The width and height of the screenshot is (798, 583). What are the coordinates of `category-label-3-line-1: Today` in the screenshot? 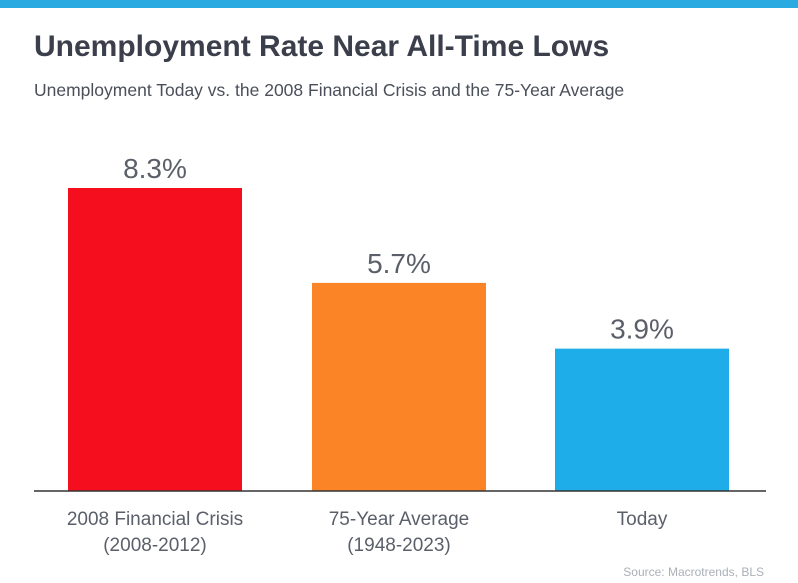 It's located at (642, 519).